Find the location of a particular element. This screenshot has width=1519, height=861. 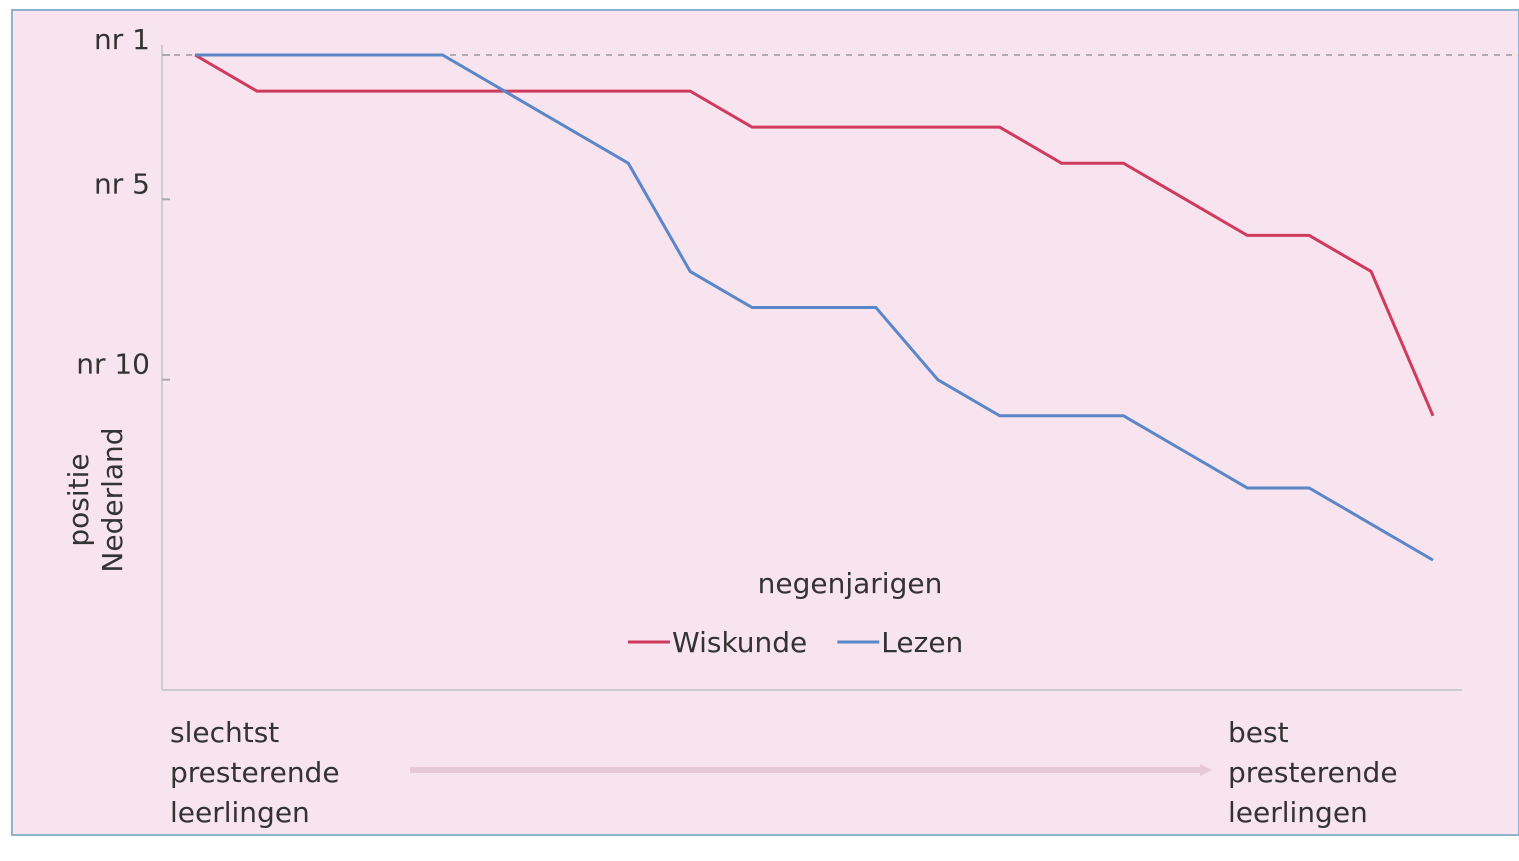

annotation: best is located at coordinates (1258, 732).